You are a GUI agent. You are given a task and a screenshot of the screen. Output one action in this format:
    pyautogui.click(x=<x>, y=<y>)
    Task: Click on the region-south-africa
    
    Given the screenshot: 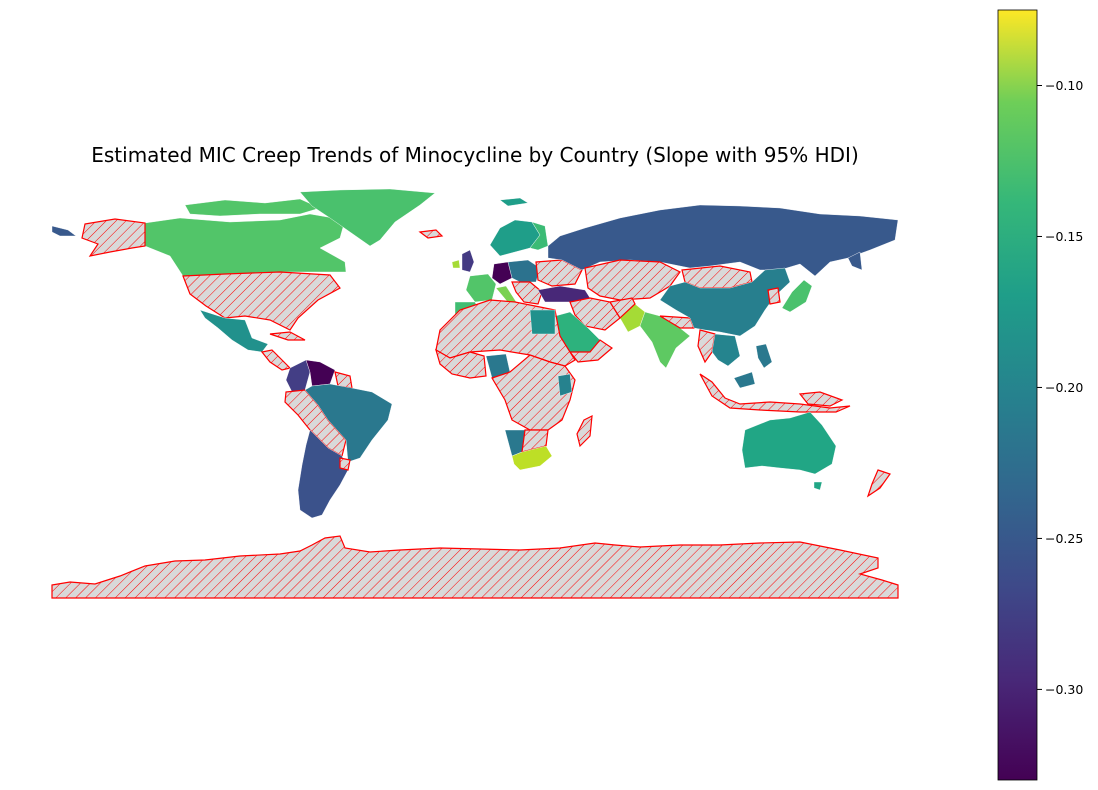 What is the action you would take?
    pyautogui.click(x=532, y=458)
    